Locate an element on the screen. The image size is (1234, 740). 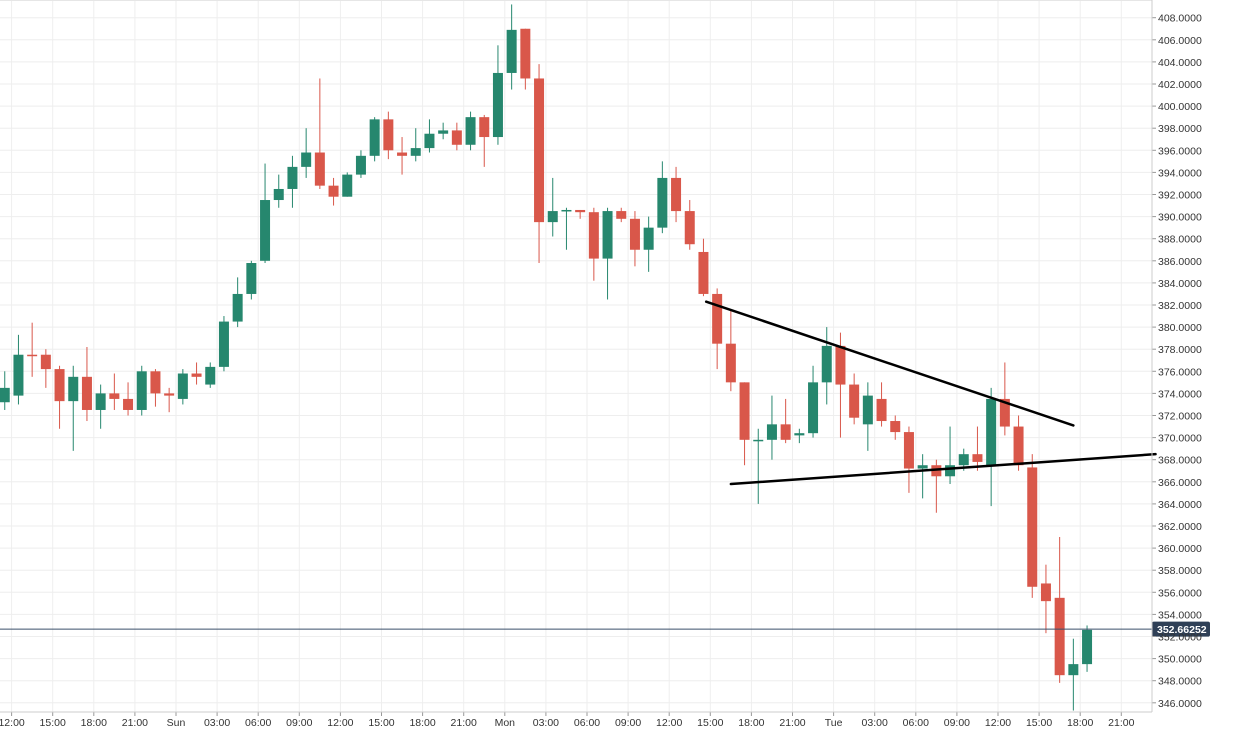
y-tick-label: 382.0000 is located at coordinates (1180, 306).